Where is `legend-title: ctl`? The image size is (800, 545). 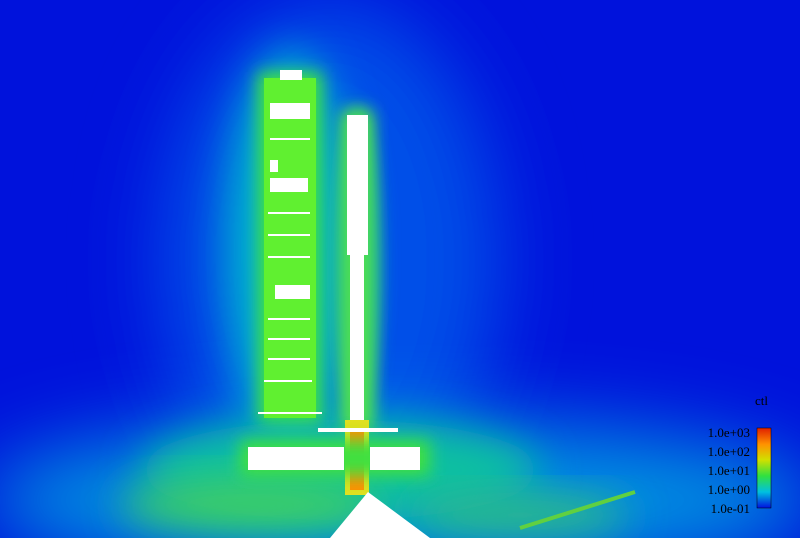 legend-title: ctl is located at coordinates (761, 400).